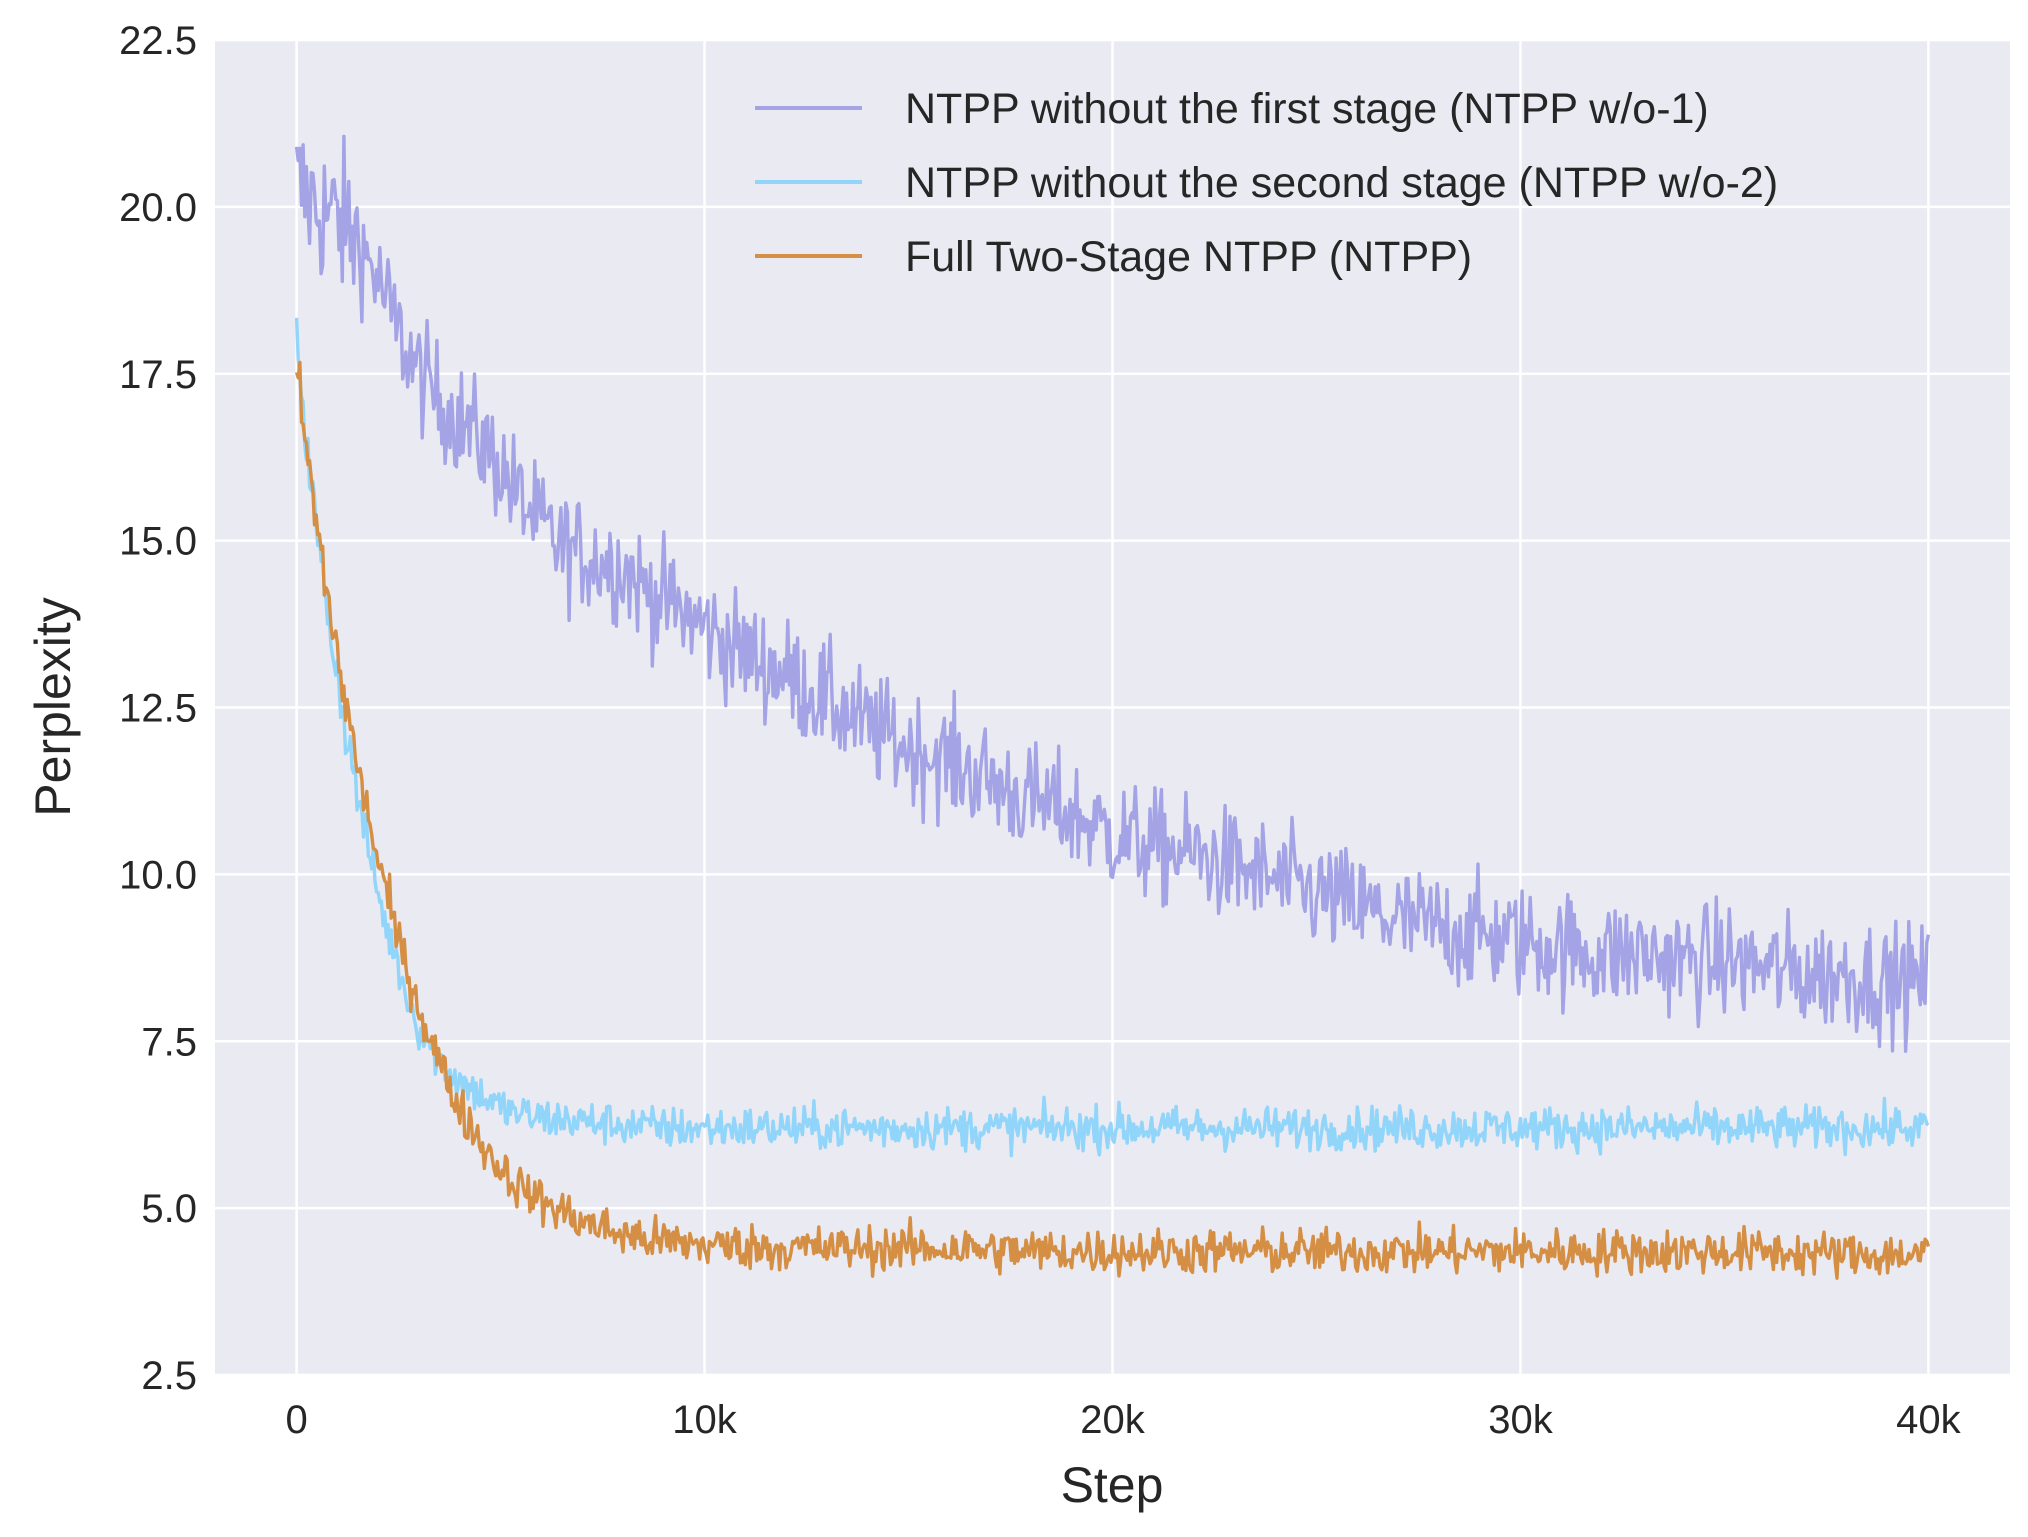  Describe the element at coordinates (296, 1420) in the screenshot. I see `x-tick-label: 0` at that location.